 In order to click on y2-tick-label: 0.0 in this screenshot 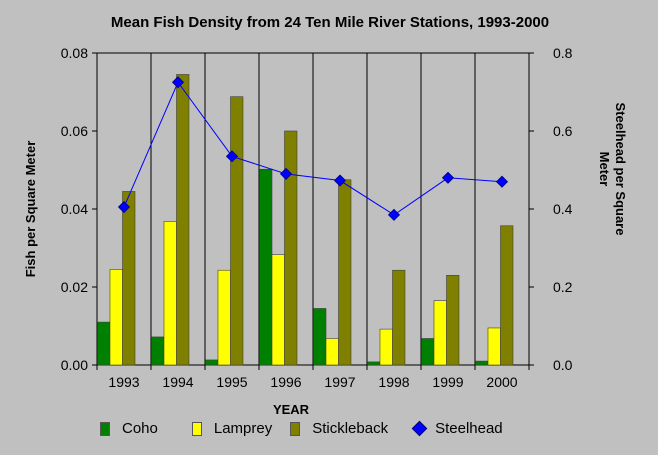, I will do `click(563, 365)`.